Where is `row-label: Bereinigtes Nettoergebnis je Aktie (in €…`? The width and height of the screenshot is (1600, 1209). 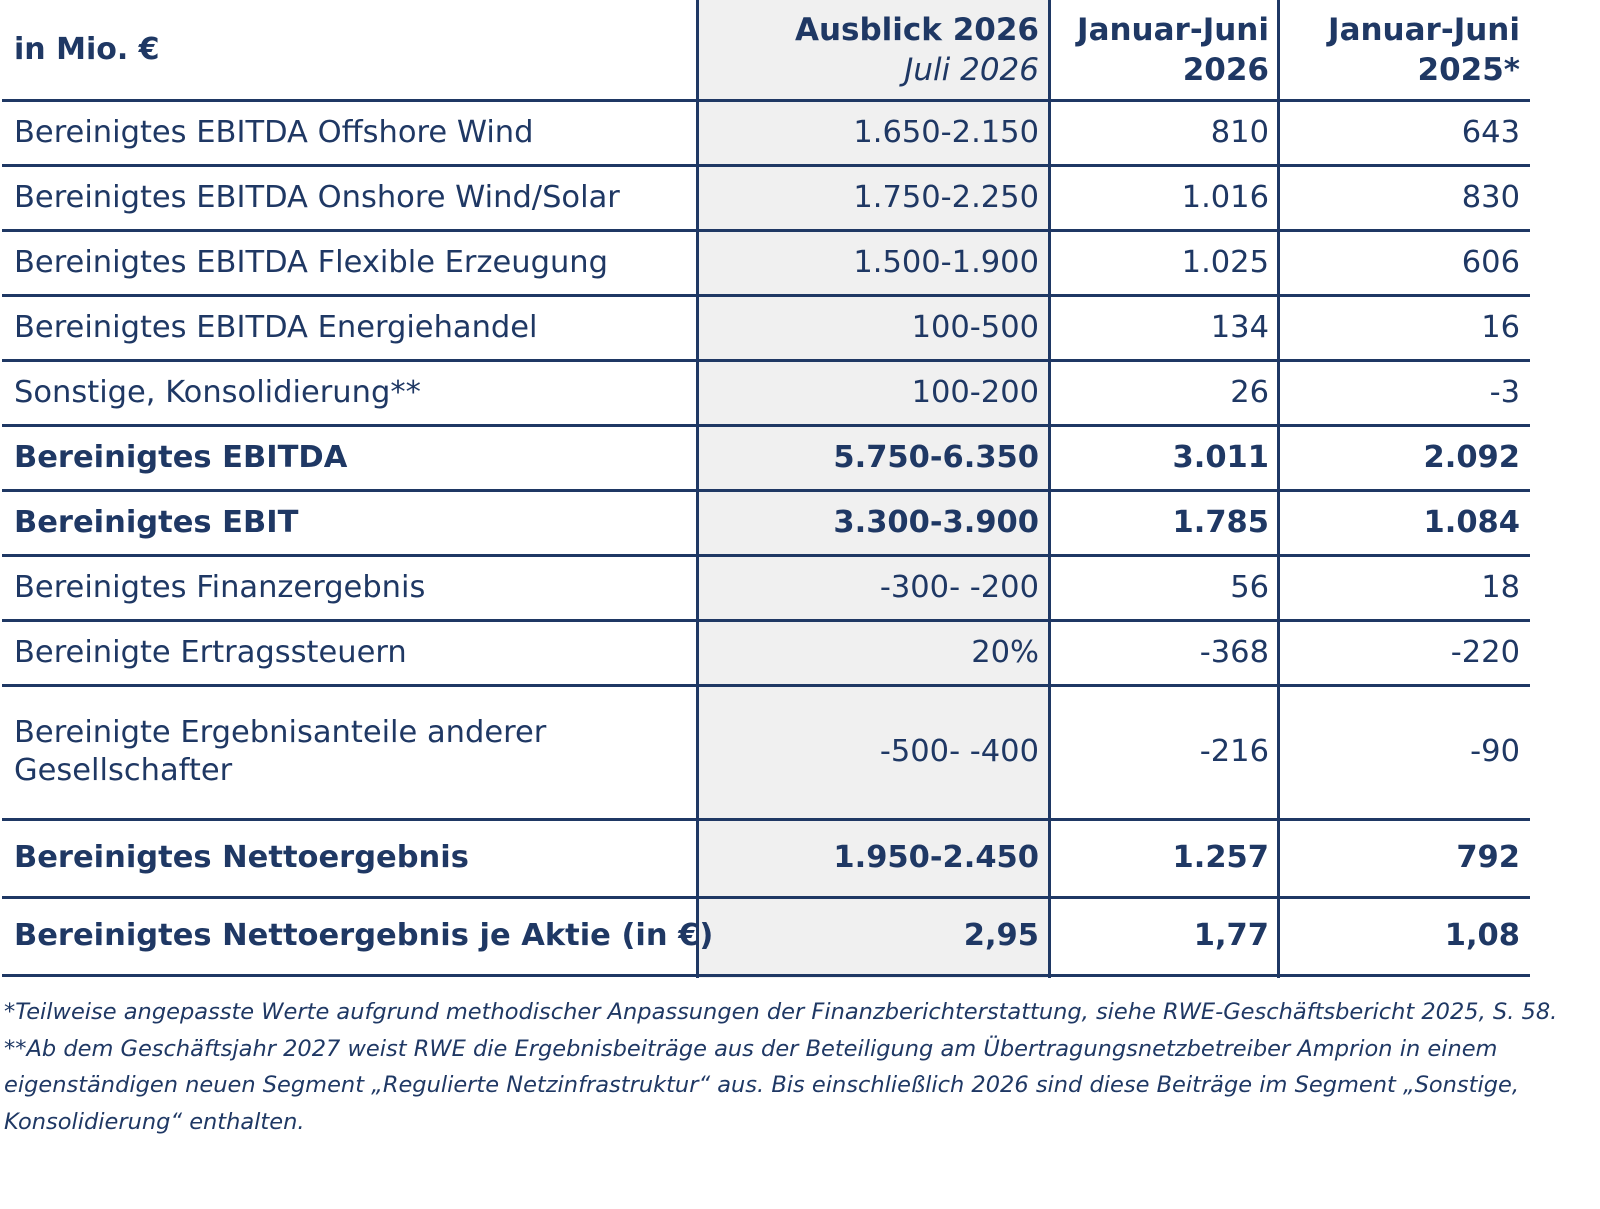 row-label: Bereinigtes Nettoergebnis je Aktie (in €… is located at coordinates (357, 937).